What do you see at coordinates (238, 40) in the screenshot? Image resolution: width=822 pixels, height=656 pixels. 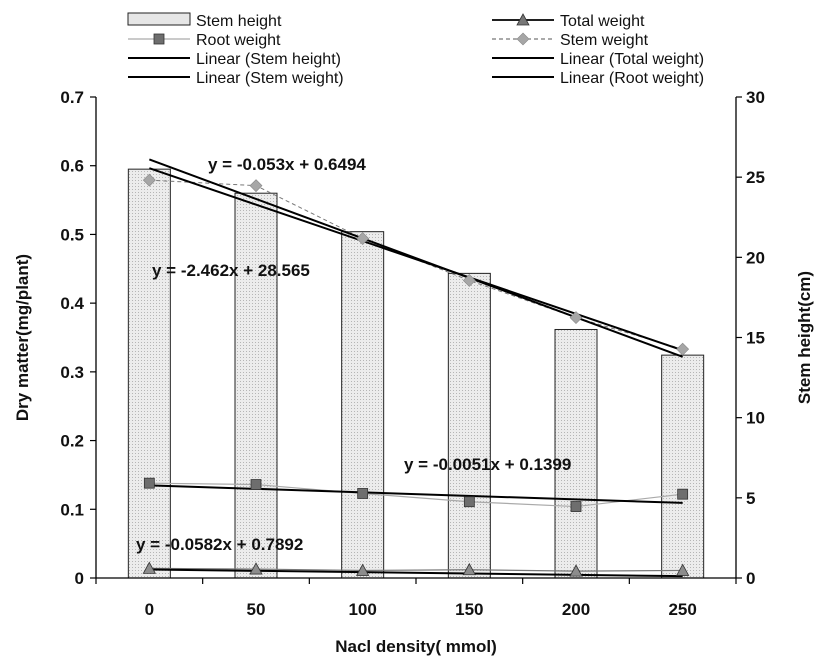 I see `legend-label: Root weight` at bounding box center [238, 40].